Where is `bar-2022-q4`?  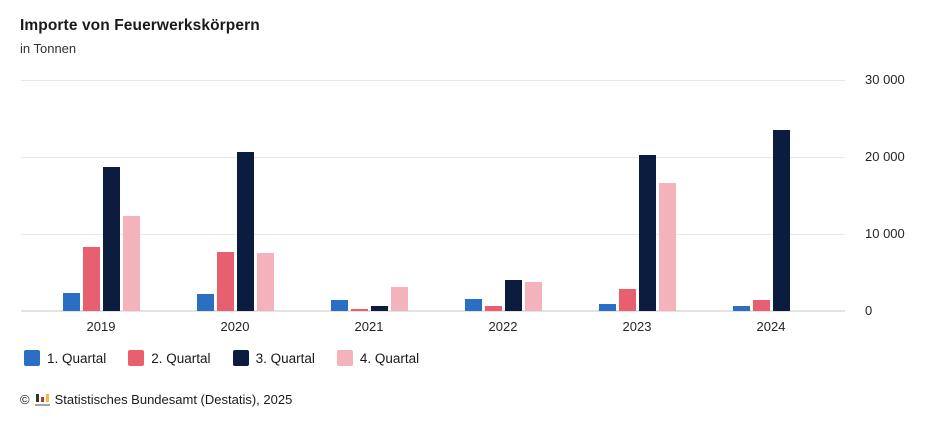
bar-2022-q4 is located at coordinates (533, 296).